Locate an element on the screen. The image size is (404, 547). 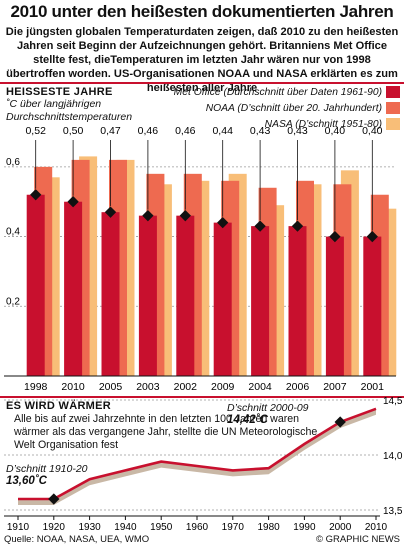
x-tick-label: 1940 is located at coordinates (125, 527).